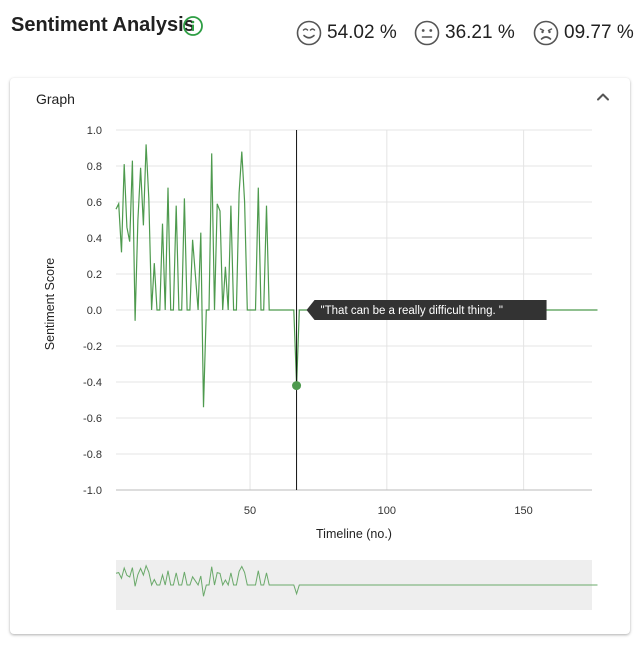 Image resolution: width=644 pixels, height=651 pixels. Describe the element at coordinates (387, 511) in the screenshot. I see `x-tick-label: 100` at that location.